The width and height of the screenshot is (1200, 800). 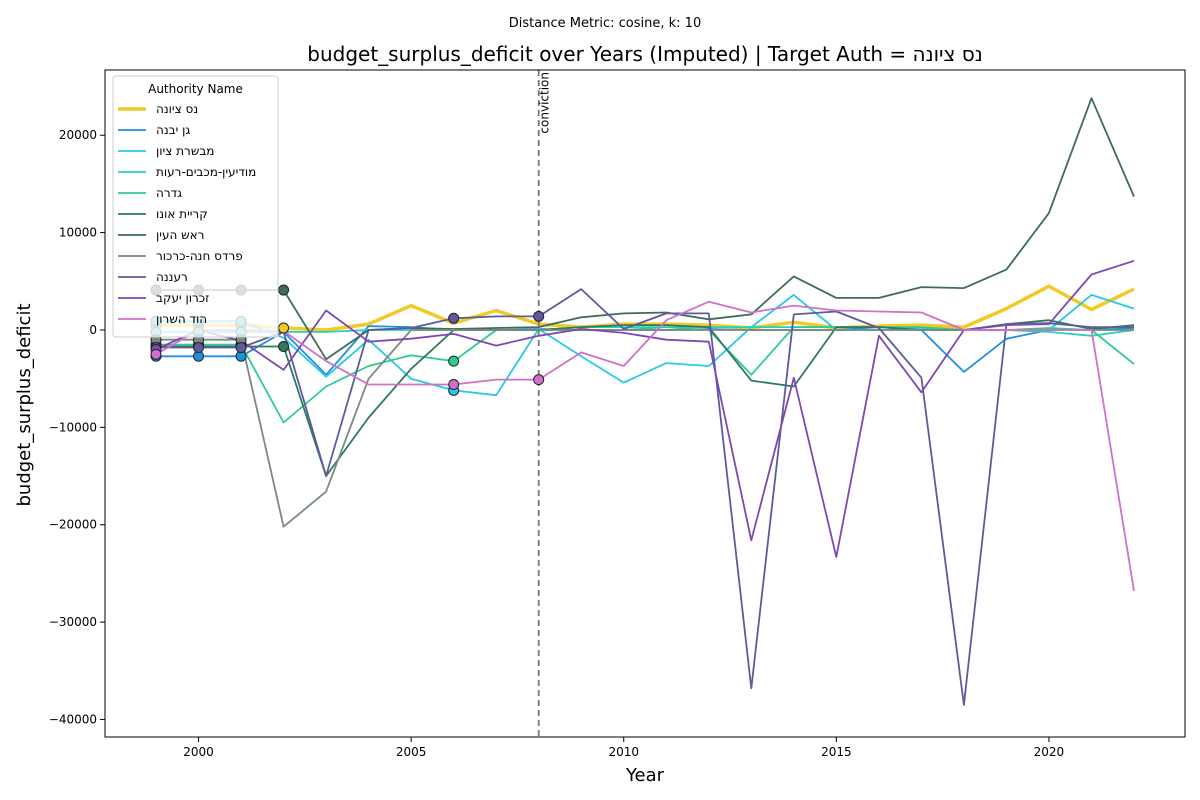 What do you see at coordinates (169, 193) in the screenshot?
I see `legend-label: גדרה` at bounding box center [169, 193].